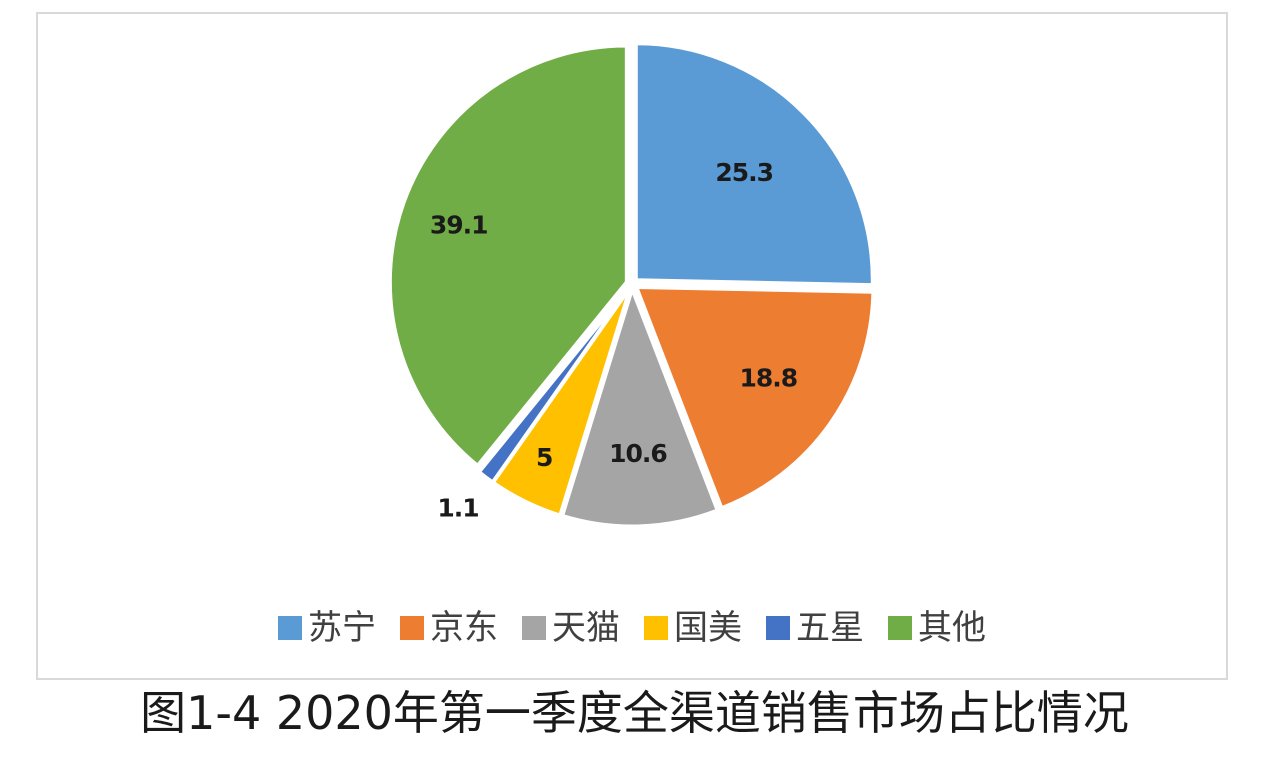 This screenshot has width=1269, height=763. I want to click on legend-item-4: 国美, so click(693, 628).